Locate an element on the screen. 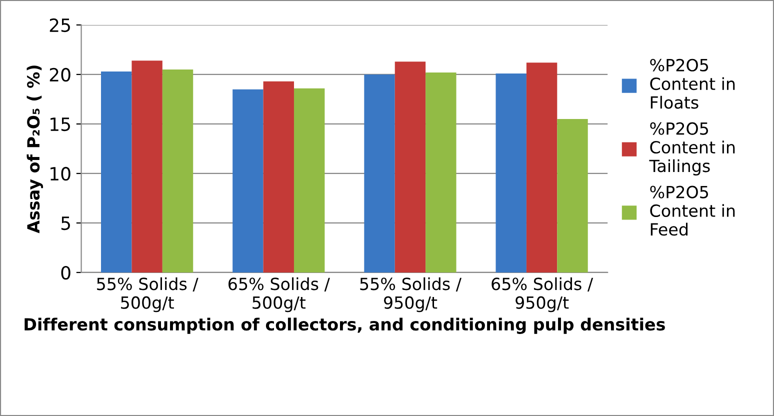 The height and width of the screenshot is (416, 774). y-tick-label: 25 is located at coordinates (60, 25).